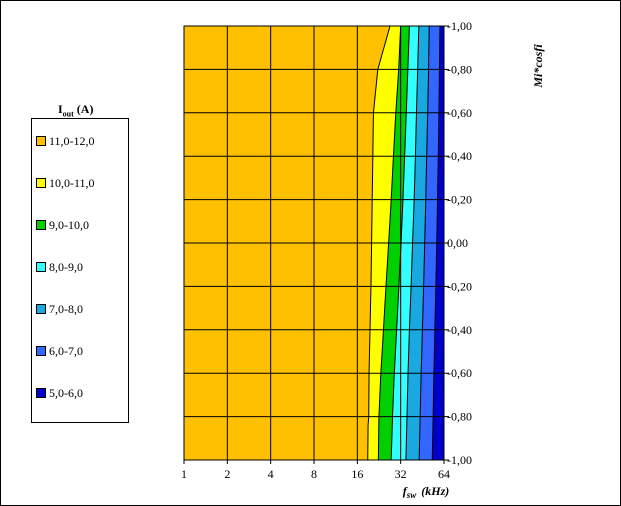 This screenshot has height=506, width=621. I want to click on legend-item: 9,0-10,0, so click(62, 225).